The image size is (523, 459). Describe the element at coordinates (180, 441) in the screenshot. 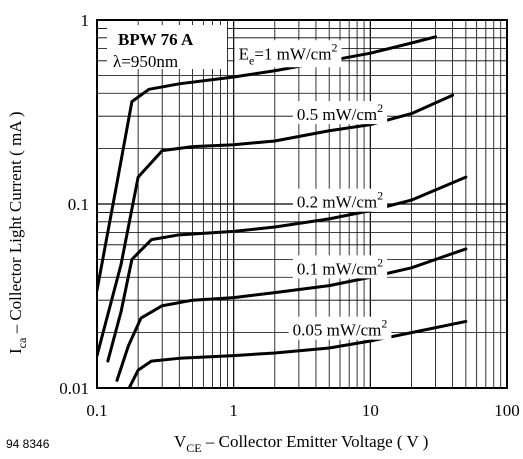

I see `x-axis-label-main: V` at that location.